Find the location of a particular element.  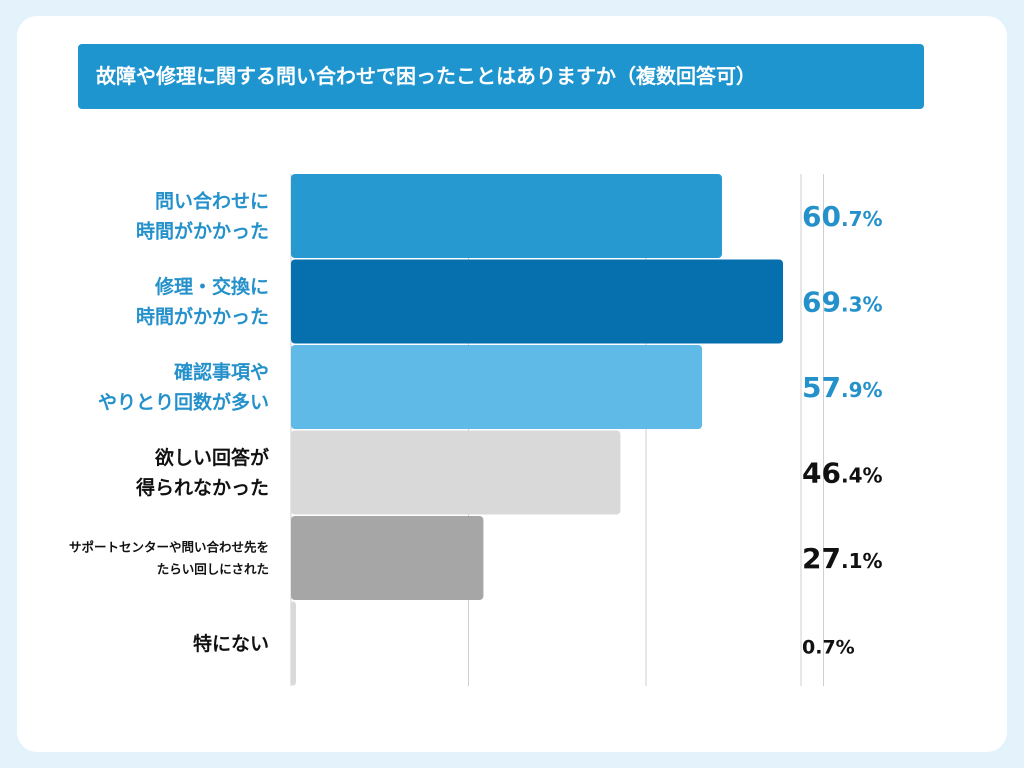

value-label-number-3: 46 is located at coordinates (821, 473).